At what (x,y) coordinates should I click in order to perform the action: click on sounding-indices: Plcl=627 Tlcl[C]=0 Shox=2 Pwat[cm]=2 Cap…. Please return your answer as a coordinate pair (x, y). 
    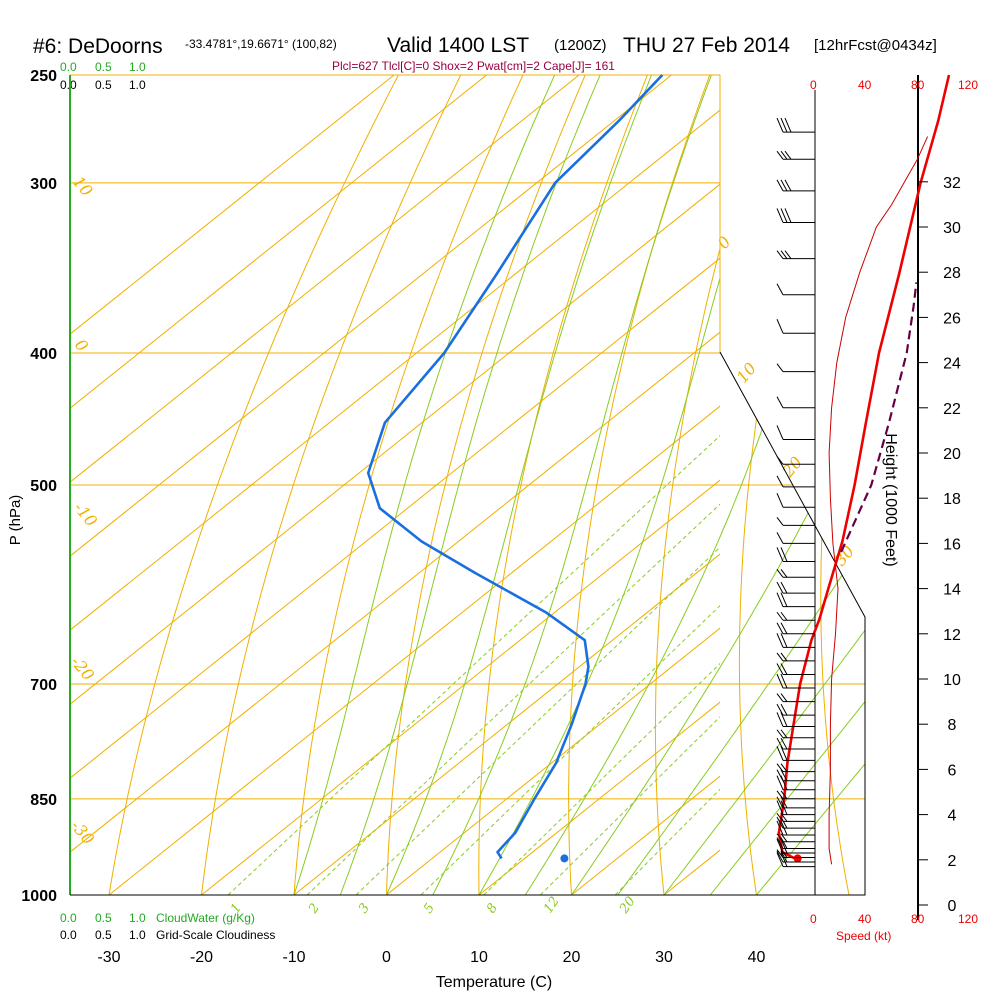
    Looking at the image, I should click on (473, 66).